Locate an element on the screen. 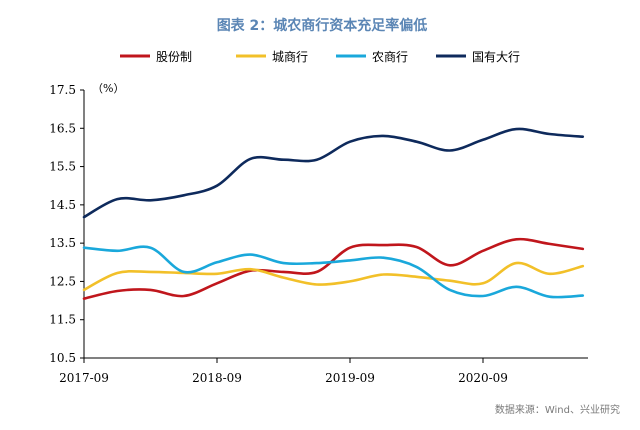 The width and height of the screenshot is (640, 430). legend-label: 国有大行 is located at coordinates (496, 57).